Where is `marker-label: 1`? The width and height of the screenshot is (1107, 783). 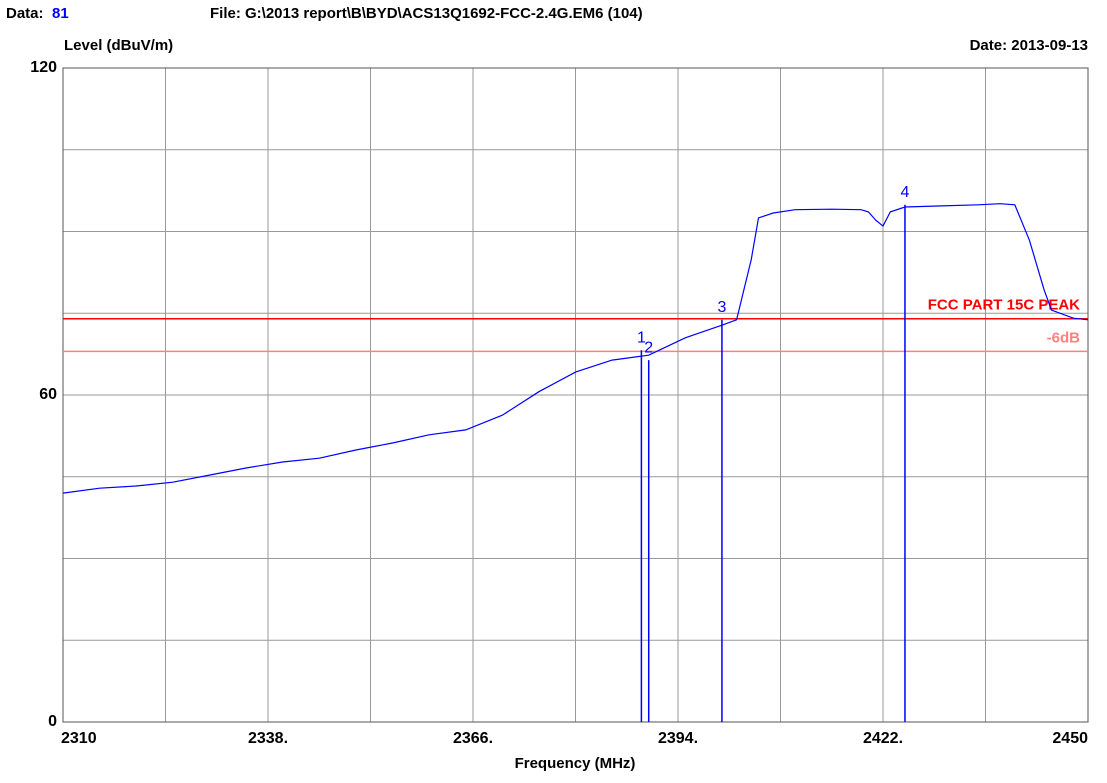
marker-label: 1 is located at coordinates (641, 338).